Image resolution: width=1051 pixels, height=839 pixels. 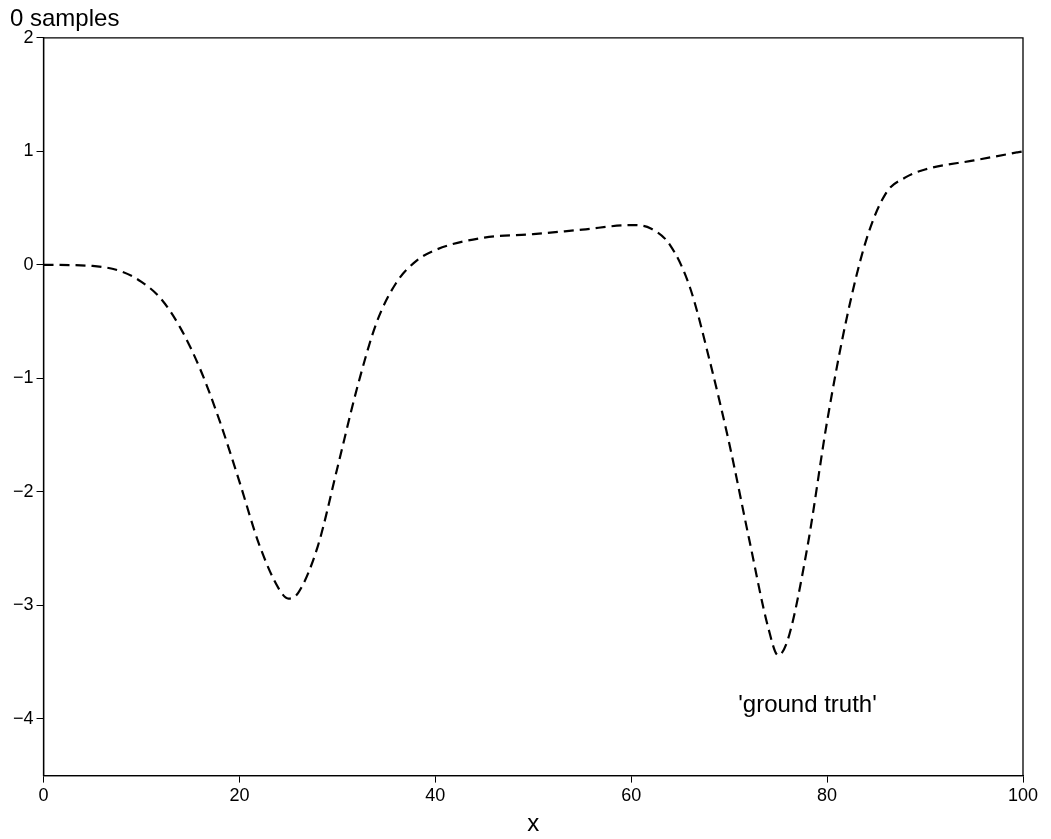 I want to click on y-tick-label: 0, so click(x=28, y=263).